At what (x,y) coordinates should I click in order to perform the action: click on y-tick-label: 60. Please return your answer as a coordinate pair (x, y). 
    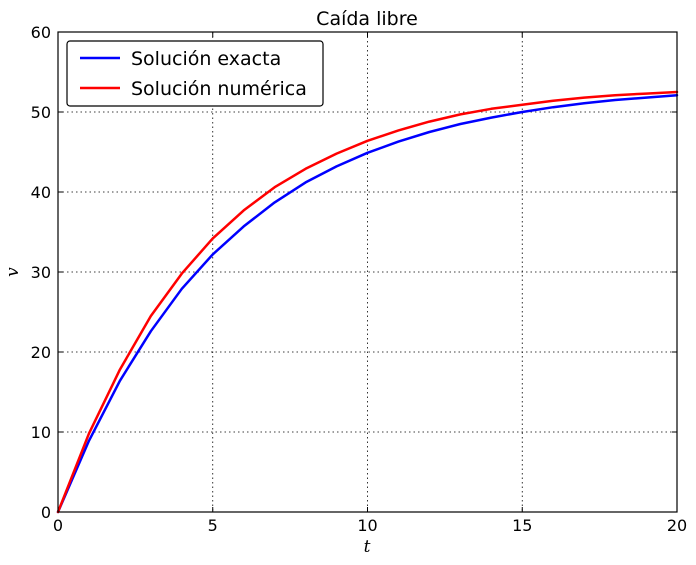
    Looking at the image, I should click on (41, 32).